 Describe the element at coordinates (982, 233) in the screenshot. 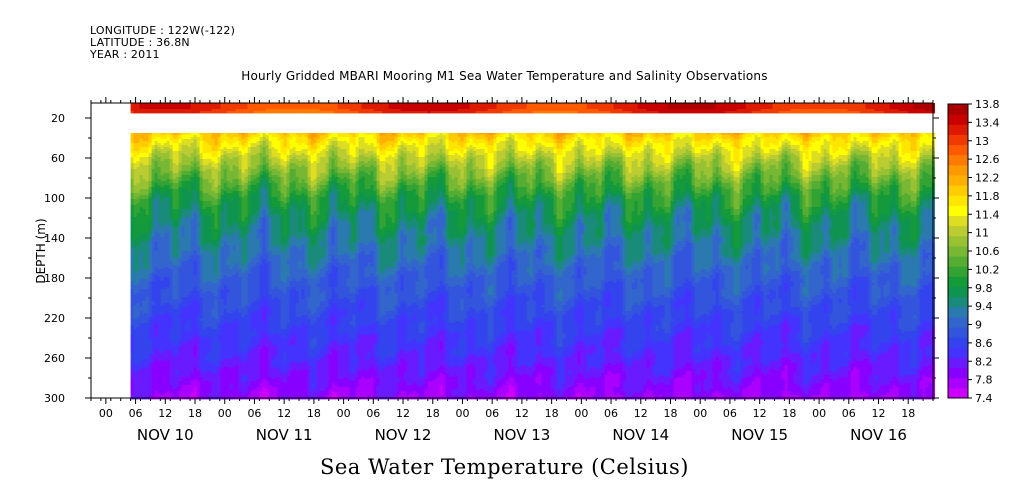

I see `colorbar-label: 11` at that location.